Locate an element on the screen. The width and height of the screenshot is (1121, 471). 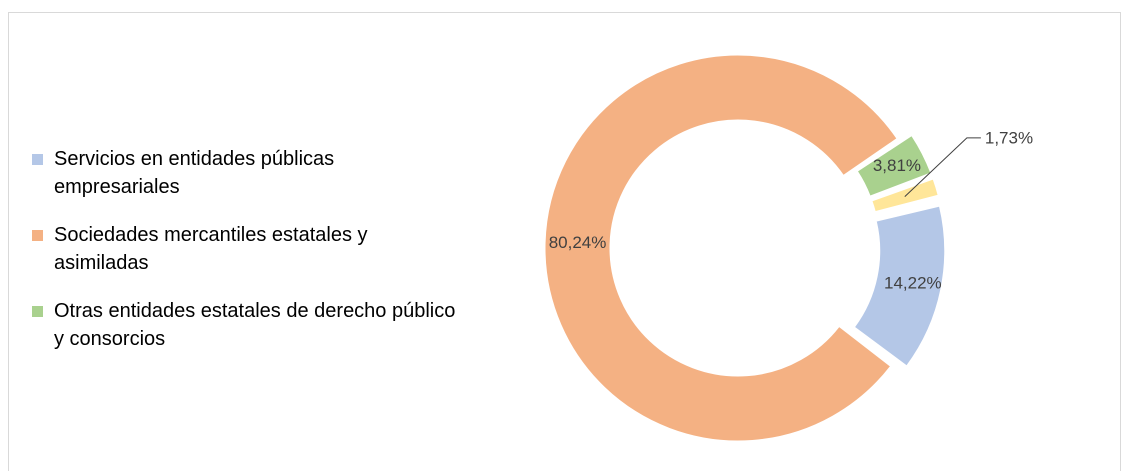
data-label: 80,24% is located at coordinates (578, 242).